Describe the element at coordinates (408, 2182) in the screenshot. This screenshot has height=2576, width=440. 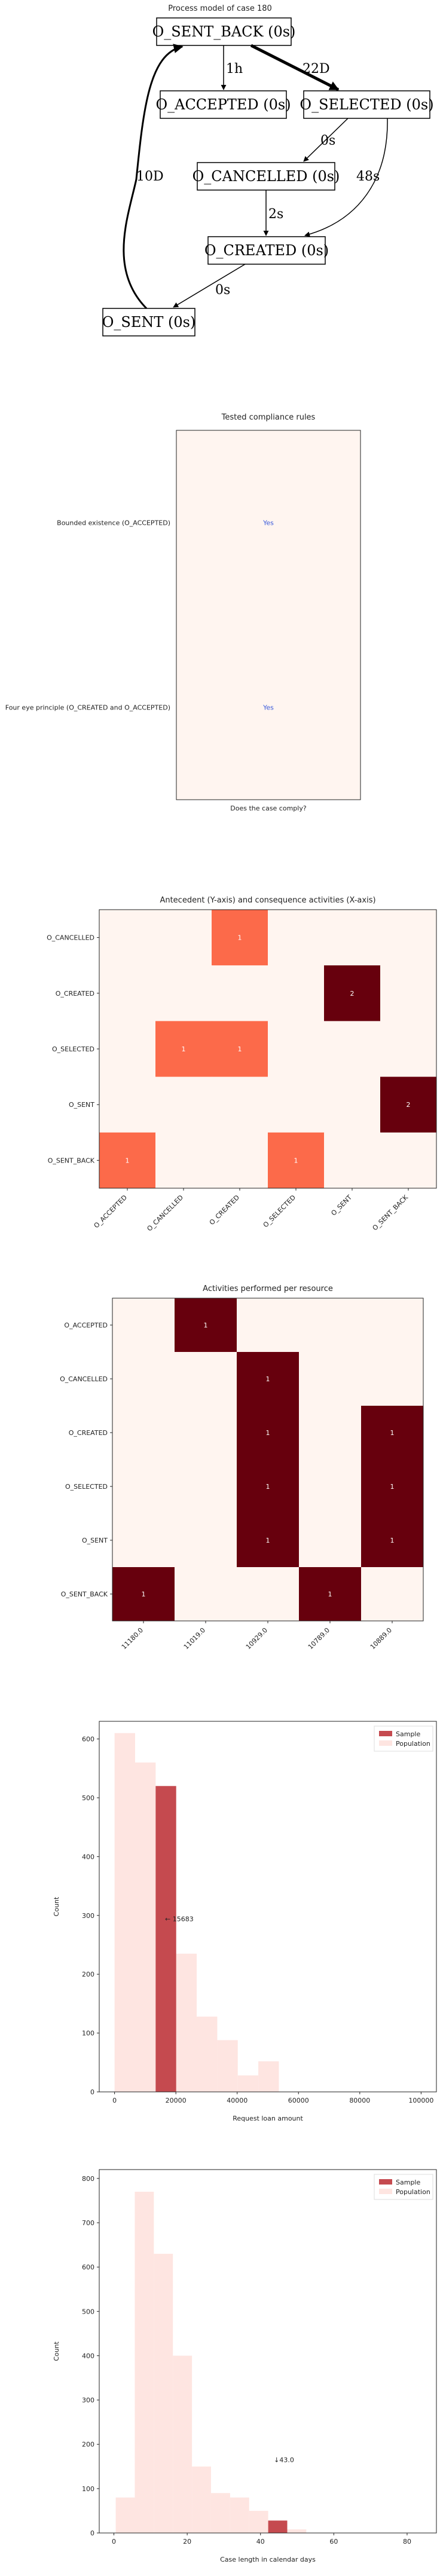
I see `legend-label: Sample` at that location.